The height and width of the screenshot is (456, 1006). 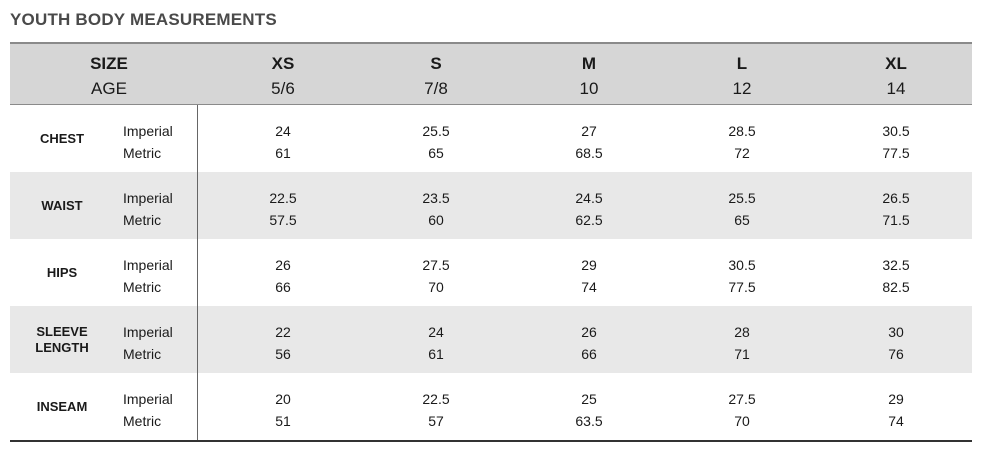 I want to click on cell-xs: 22 56, so click(x=283, y=343).